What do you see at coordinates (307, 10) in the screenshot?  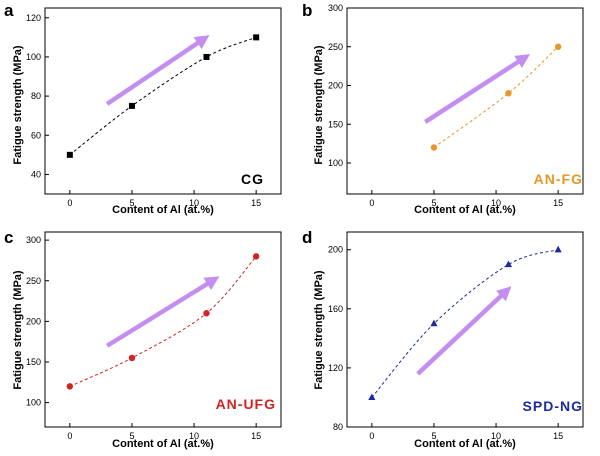 I see `panel-label: b` at bounding box center [307, 10].